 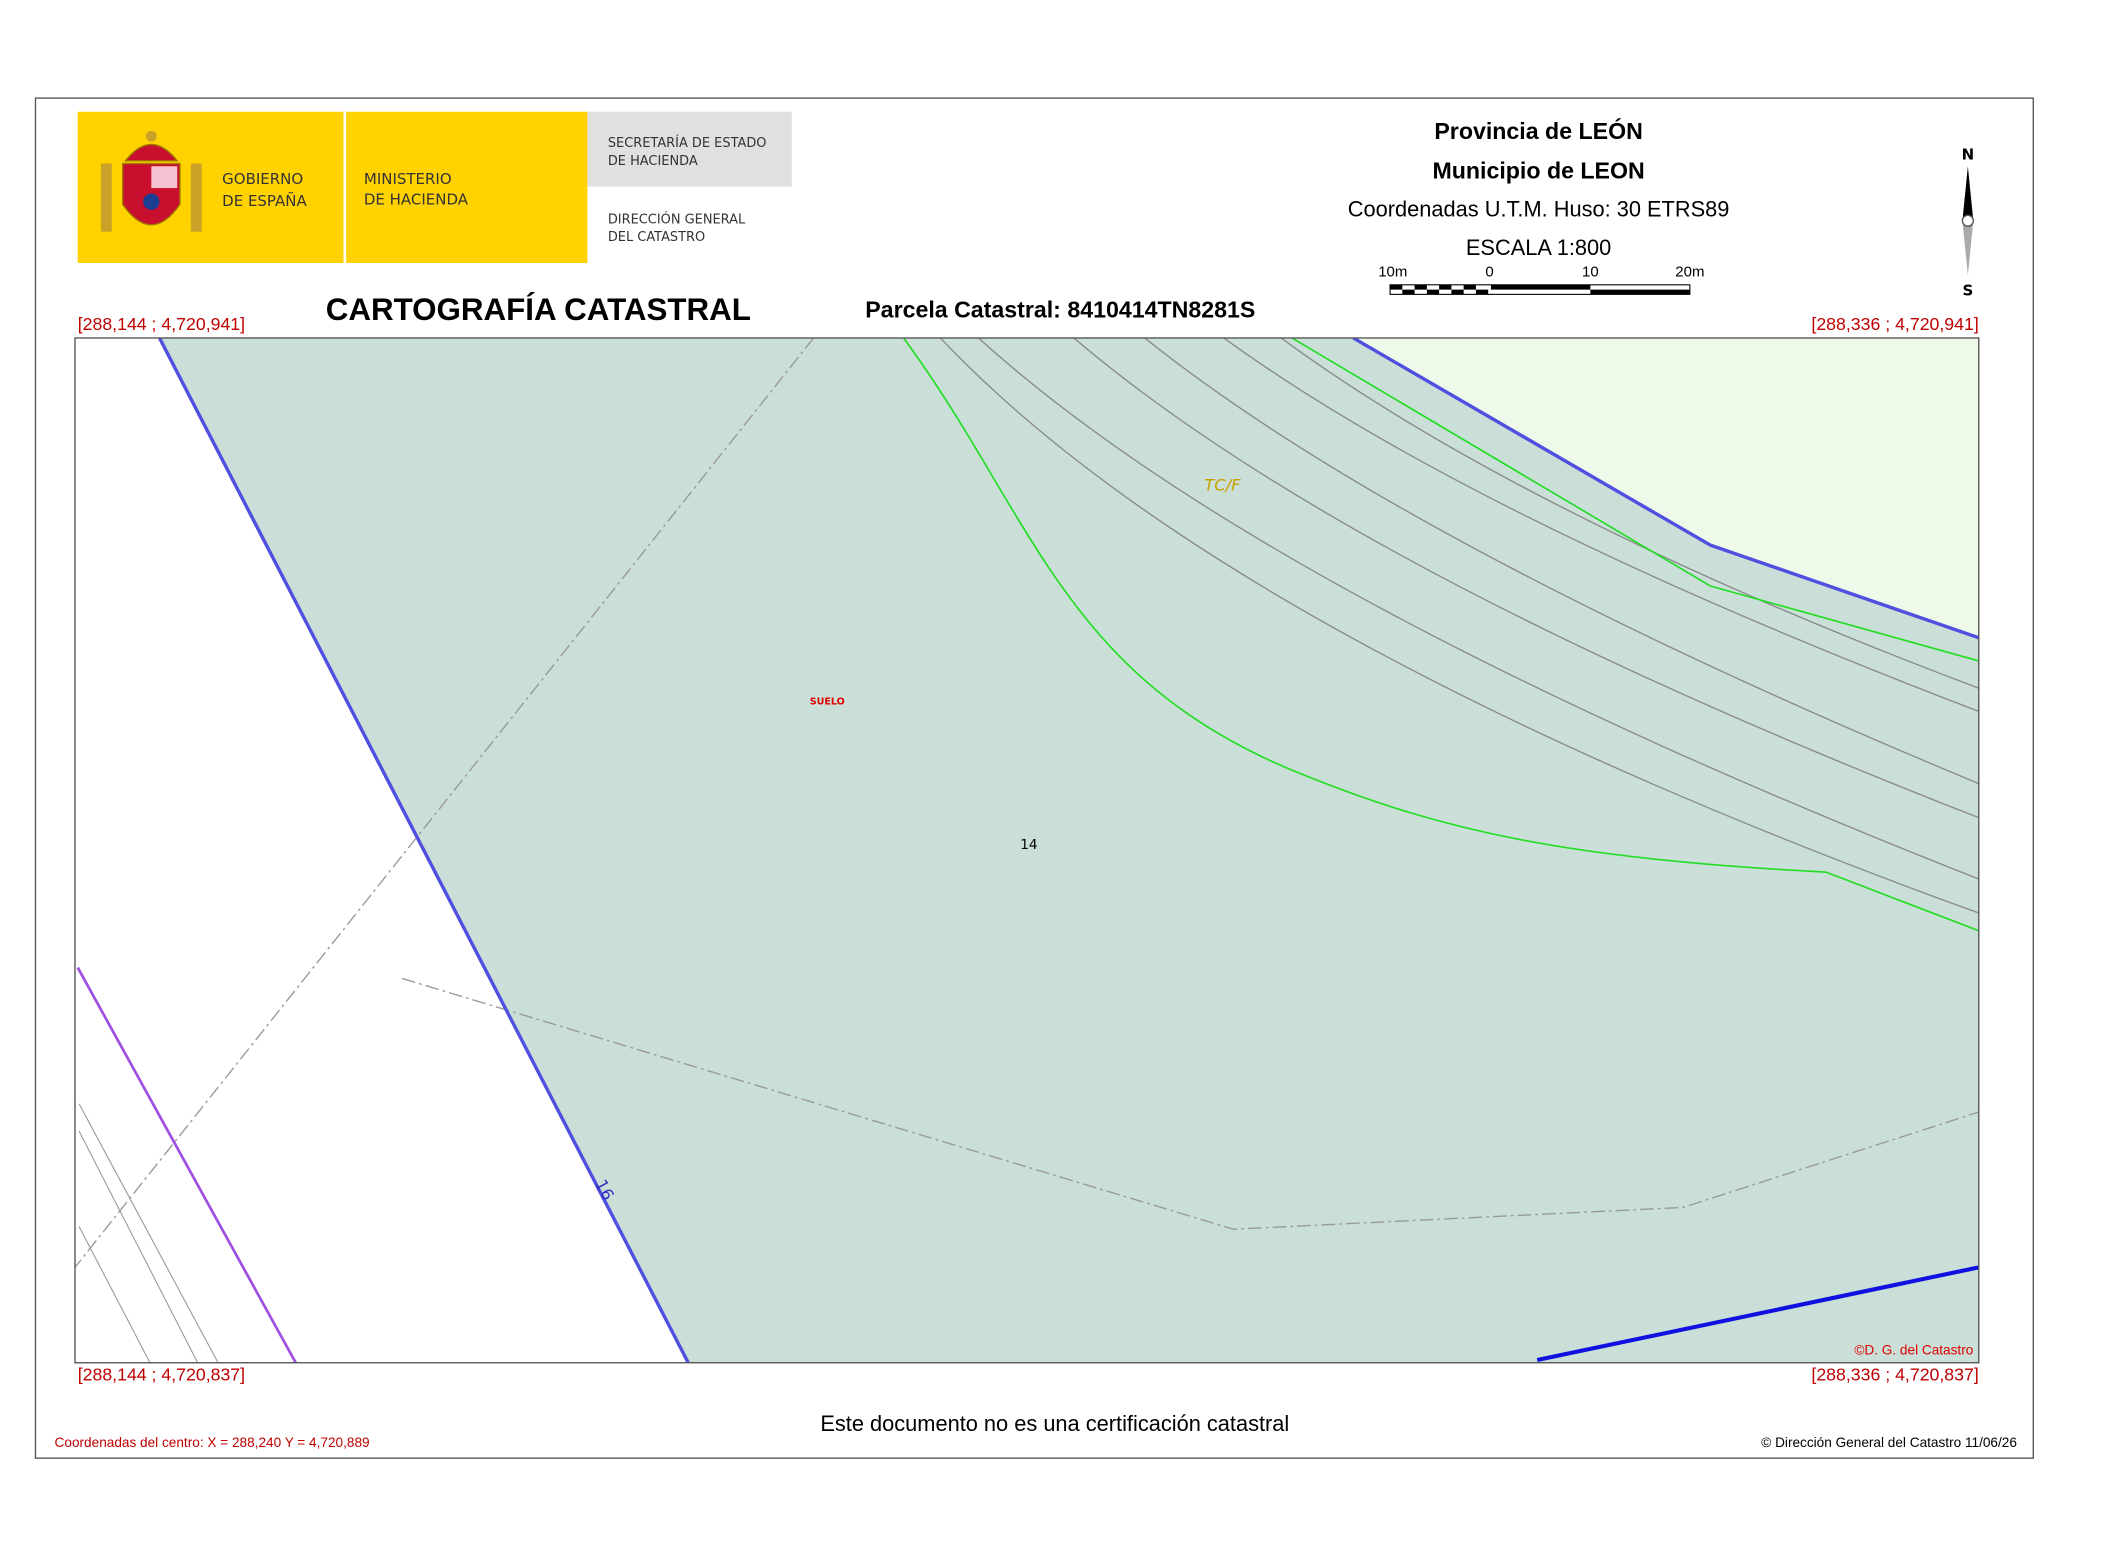 What do you see at coordinates (677, 219) in the screenshot?
I see `logo-text: DIRECCIÓN GENERAL` at bounding box center [677, 219].